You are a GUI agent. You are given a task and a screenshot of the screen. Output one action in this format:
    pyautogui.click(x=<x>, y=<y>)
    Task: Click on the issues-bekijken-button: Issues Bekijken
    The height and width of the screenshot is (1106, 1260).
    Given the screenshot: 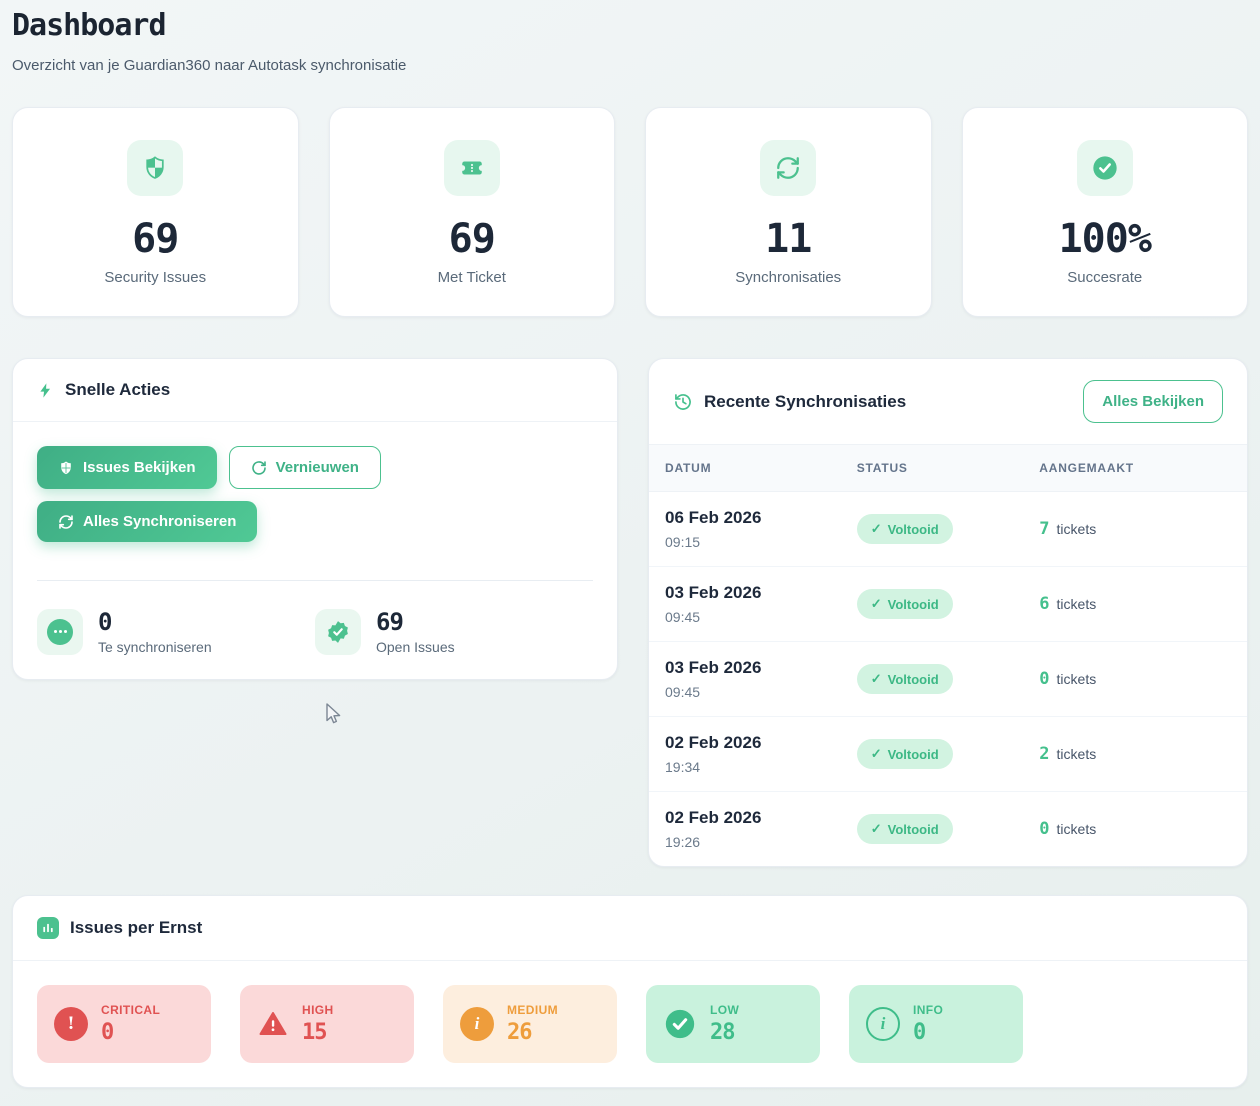 What is the action you would take?
    pyautogui.click(x=127, y=467)
    